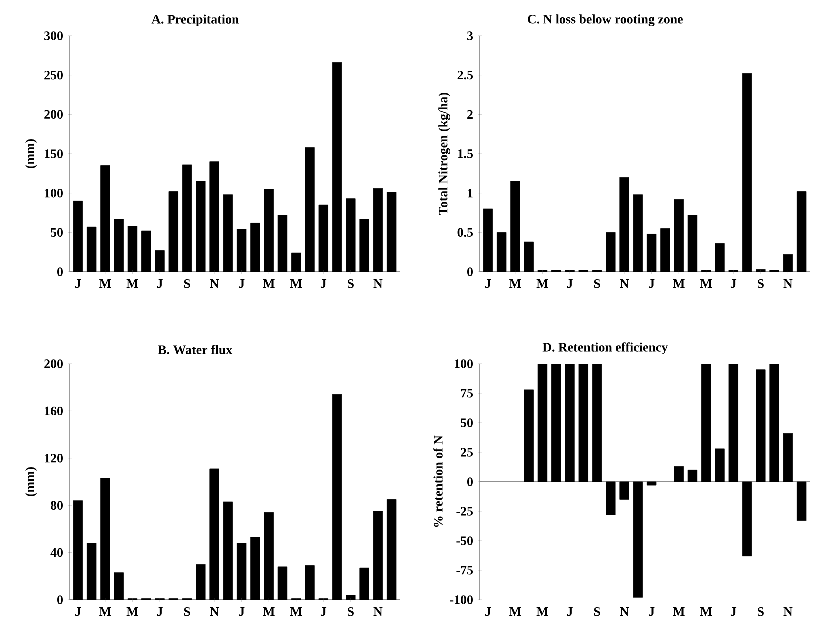  Describe the element at coordinates (466, 233) in the screenshot. I see `y-tick-label: 0.5` at that location.